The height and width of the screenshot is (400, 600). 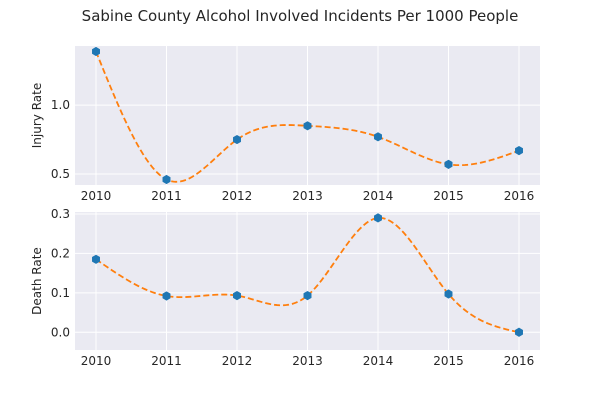 What do you see at coordinates (60, 293) in the screenshot?
I see `y-tick-label: 0.1` at bounding box center [60, 293].